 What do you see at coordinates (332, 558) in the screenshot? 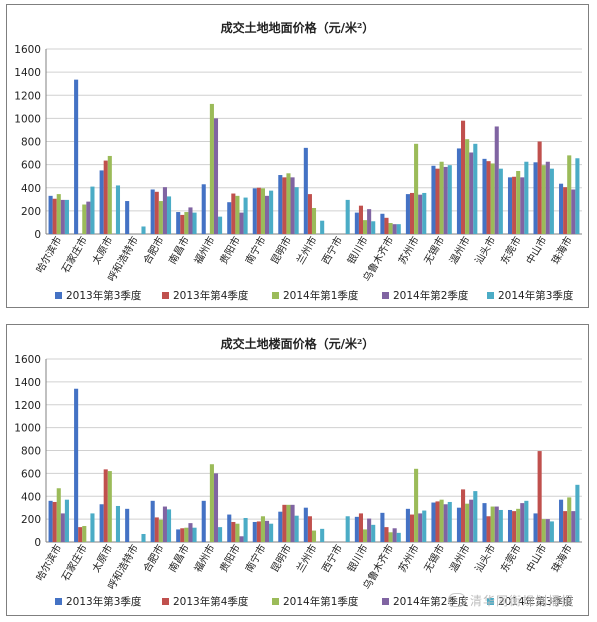
I see `x-tick-label: 西宁市` at bounding box center [332, 558].